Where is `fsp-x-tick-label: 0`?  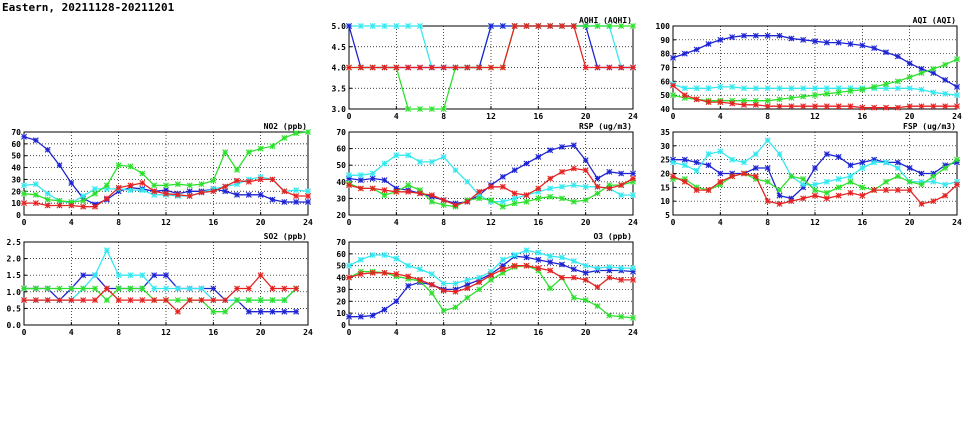
fsp-x-tick-label: 0 is located at coordinates (673, 222).